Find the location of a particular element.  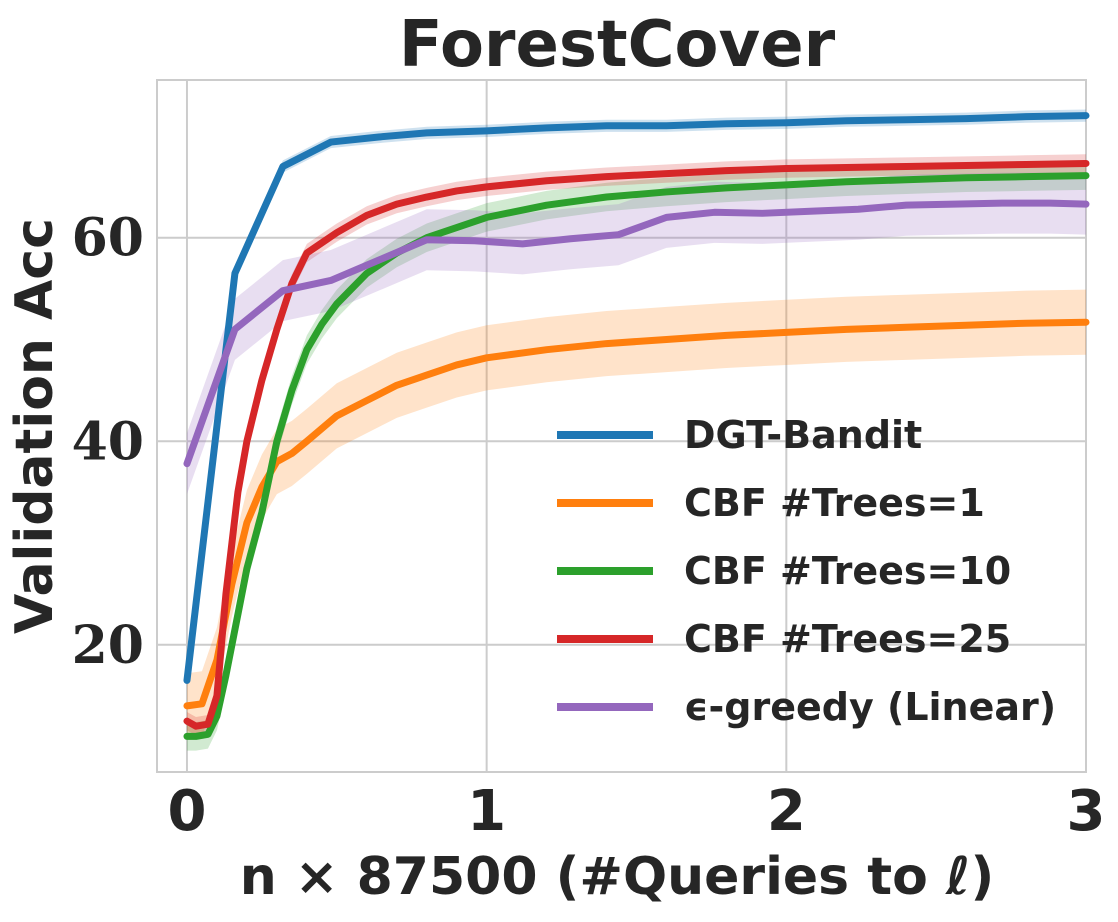

y-tick-labels: 20 40 60 is located at coordinates (108, 442).